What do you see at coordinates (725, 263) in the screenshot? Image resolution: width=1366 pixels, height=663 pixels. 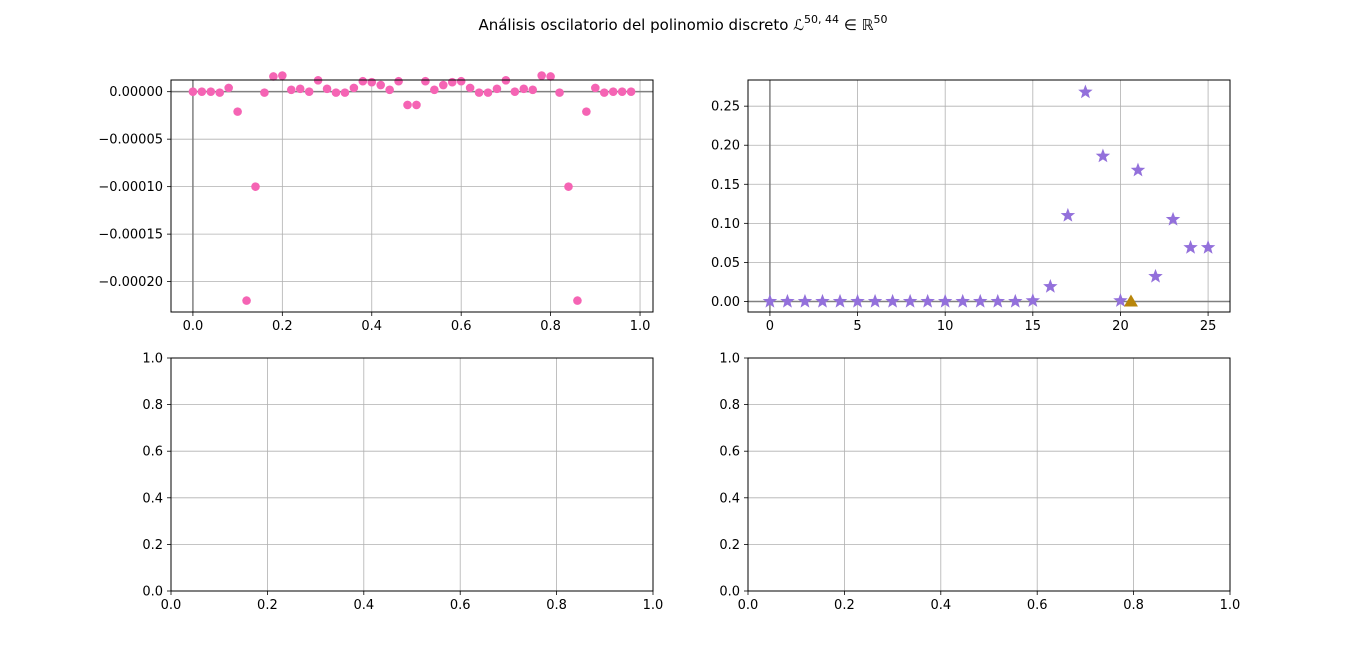 I see `y-tick-label: 0.05` at bounding box center [725, 263].